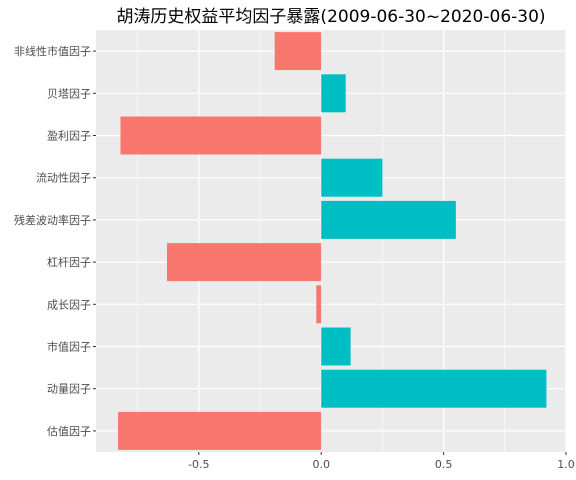 The height and width of the screenshot is (480, 576). Describe the element at coordinates (52, 220) in the screenshot. I see `y-tick-label: 残差波动率因子` at that location.